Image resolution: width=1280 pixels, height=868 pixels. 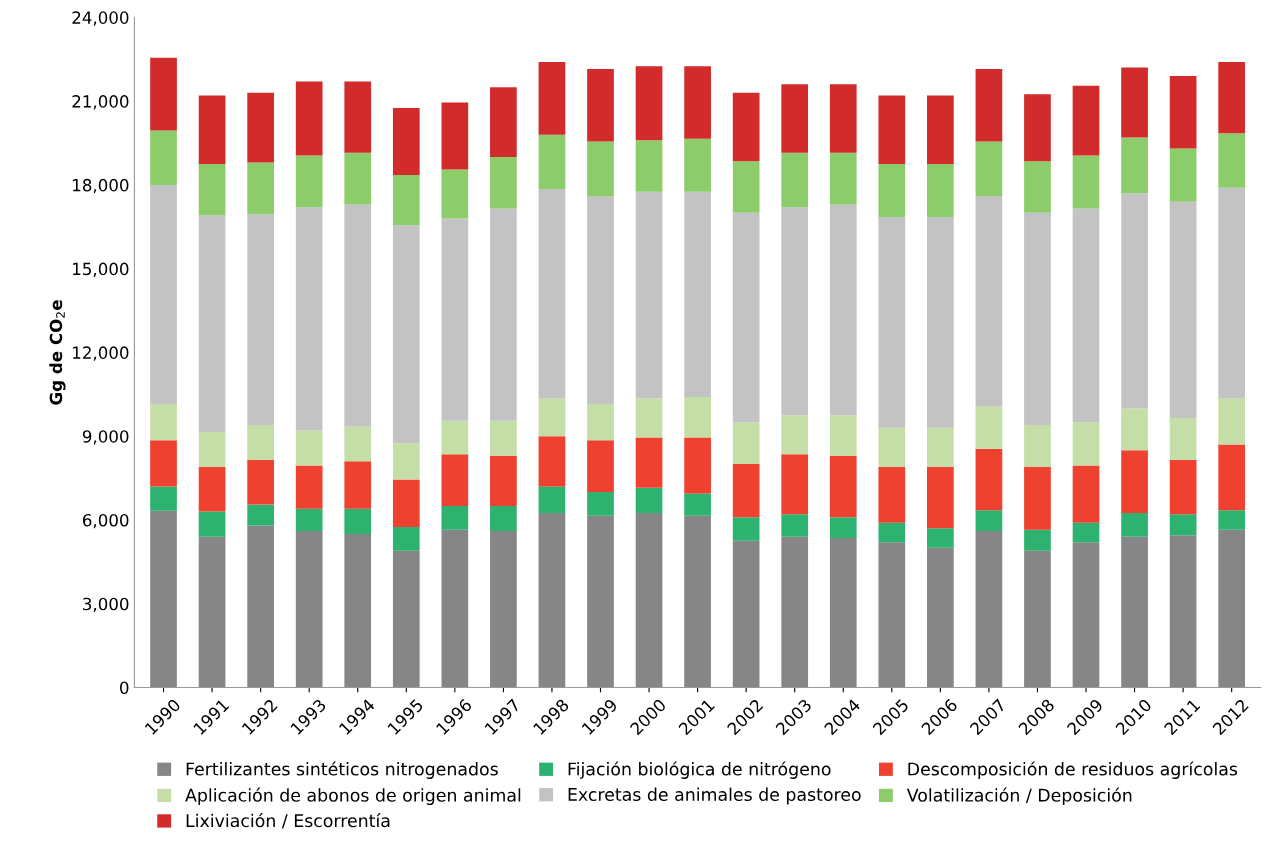 I want to click on y-tick-label: 21,000, so click(x=100, y=102).